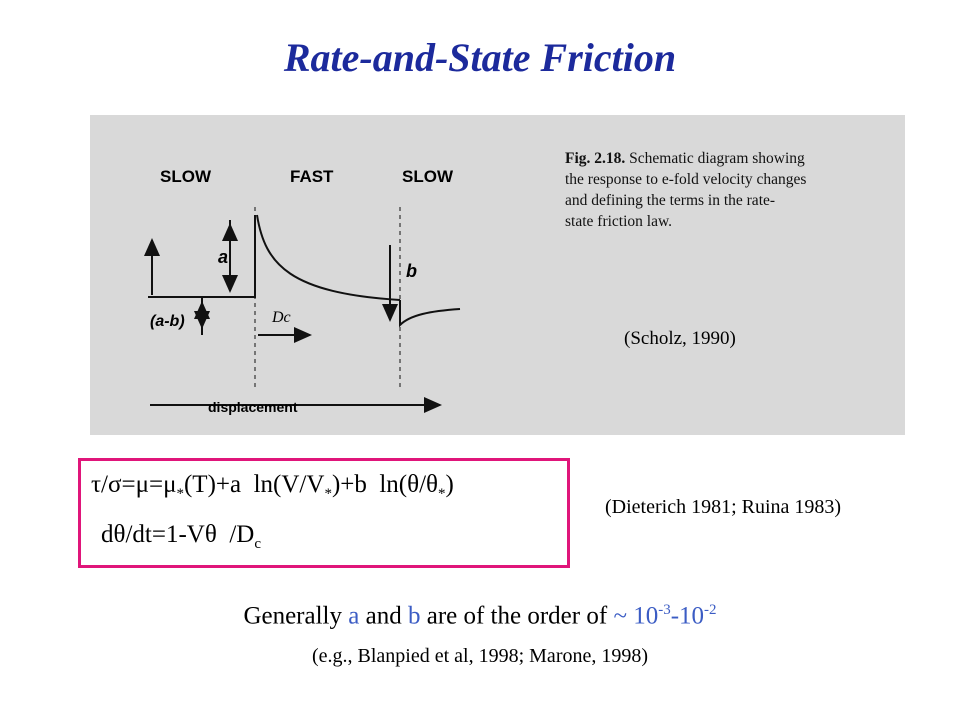  What do you see at coordinates (710, 610) in the screenshot?
I see `note-sup: -2` at bounding box center [710, 610].